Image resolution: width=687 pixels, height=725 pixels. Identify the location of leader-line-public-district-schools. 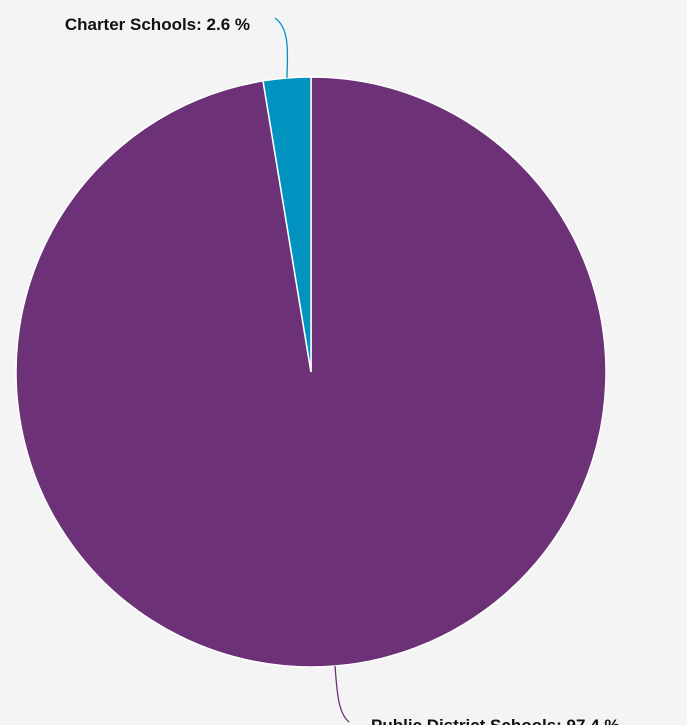
(342, 694).